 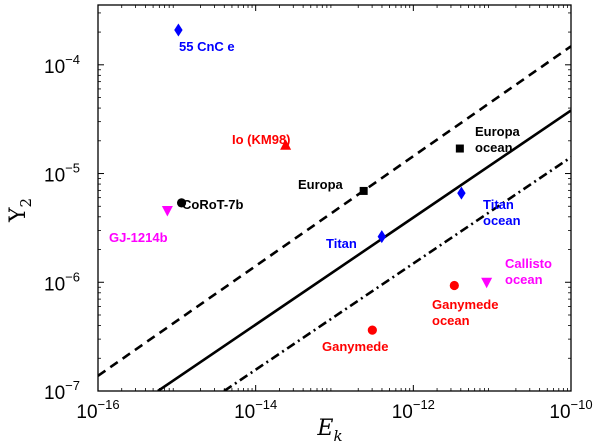 I want to click on label-titan-ocean: Titan ocean, so click(x=502, y=212).